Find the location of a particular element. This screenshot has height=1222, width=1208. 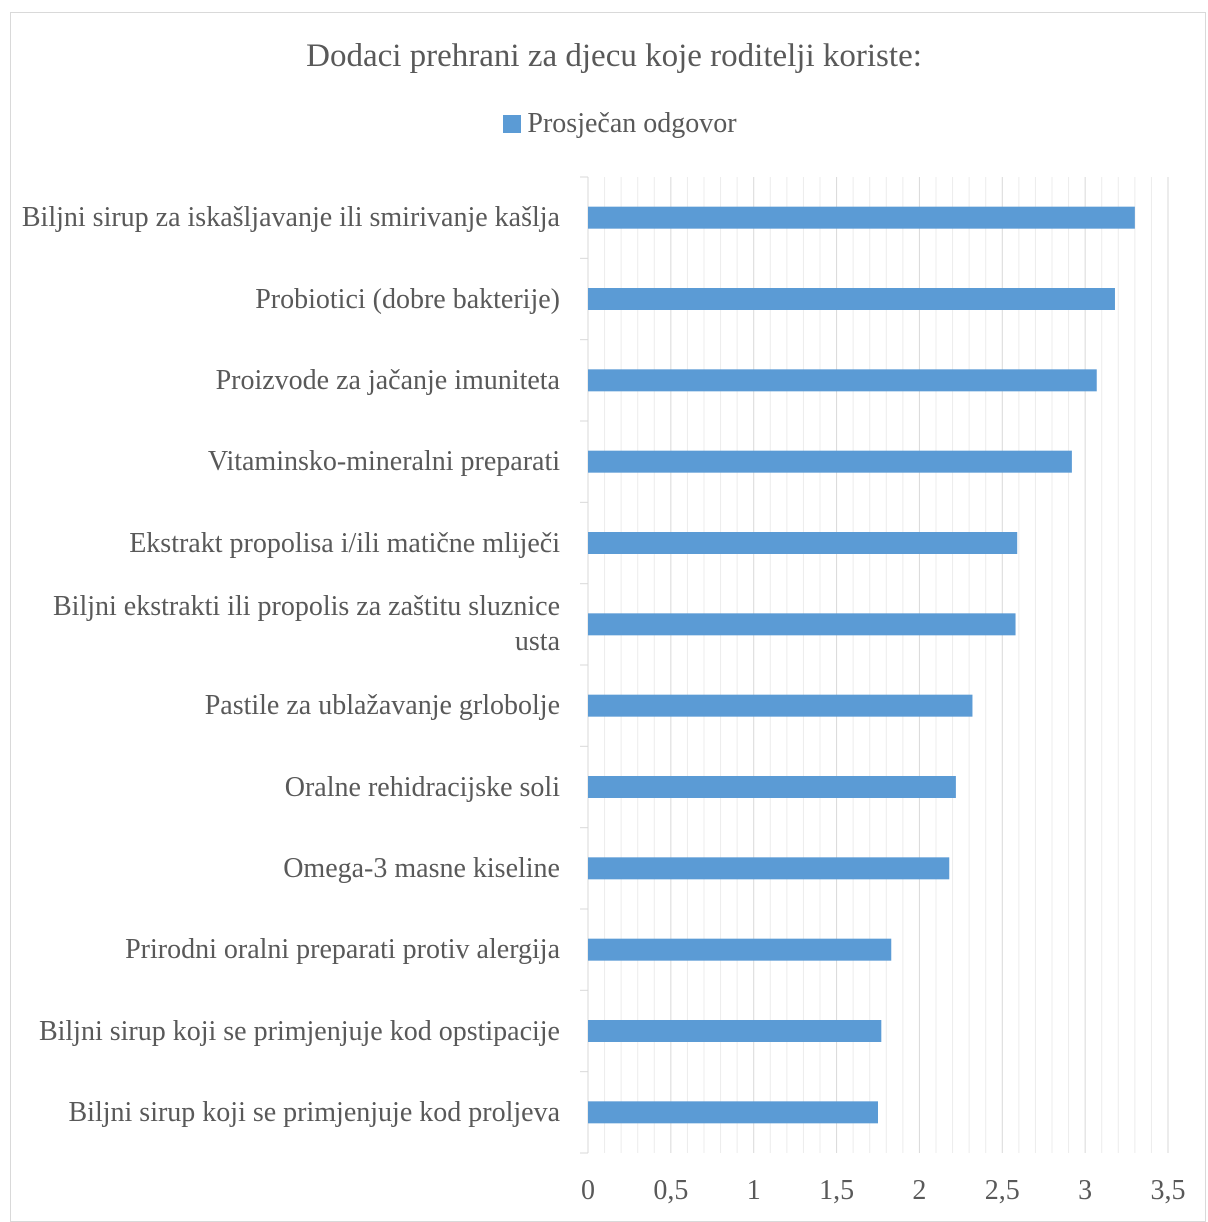

category-label: Ekstrakt propolisa i/ili matične mliječi is located at coordinates (344, 543).